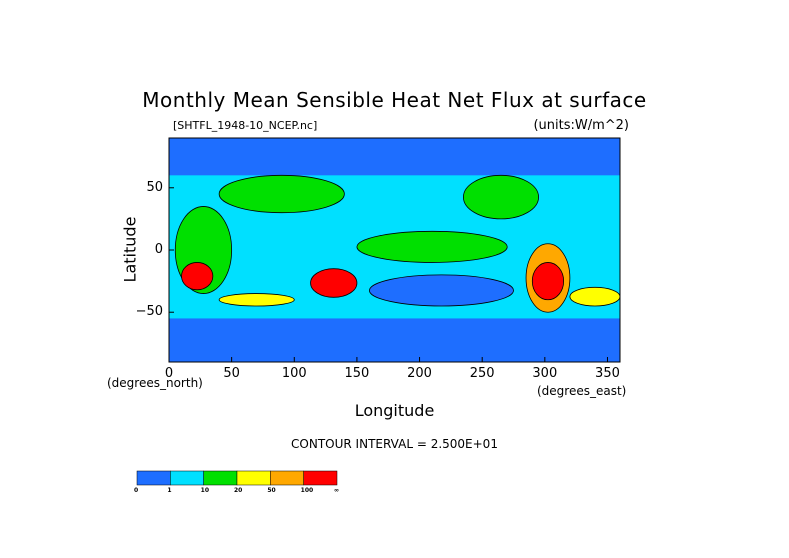 This screenshot has width=789, height=558. I want to click on region-north-america, so click(501, 197).